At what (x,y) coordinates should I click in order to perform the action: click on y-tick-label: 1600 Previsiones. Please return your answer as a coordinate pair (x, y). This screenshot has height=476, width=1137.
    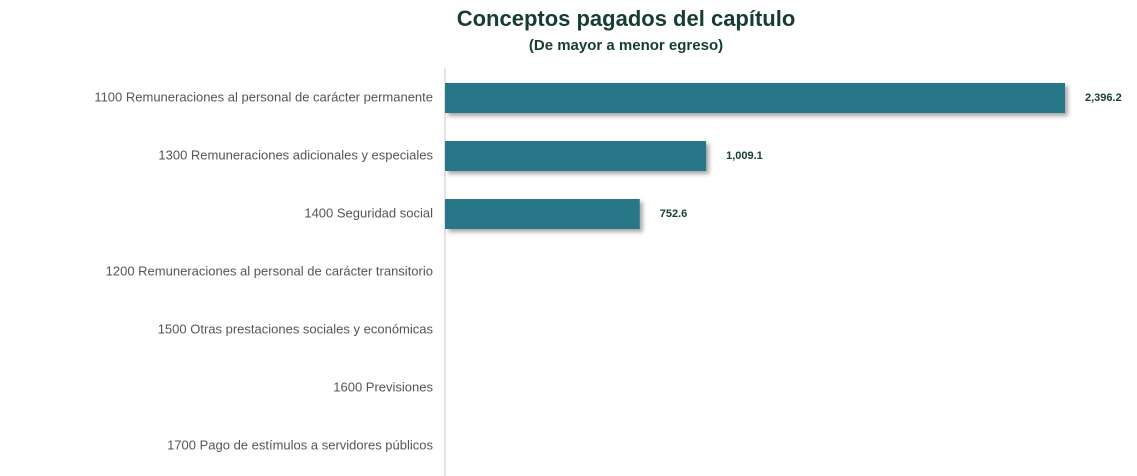
    Looking at the image, I should click on (383, 386).